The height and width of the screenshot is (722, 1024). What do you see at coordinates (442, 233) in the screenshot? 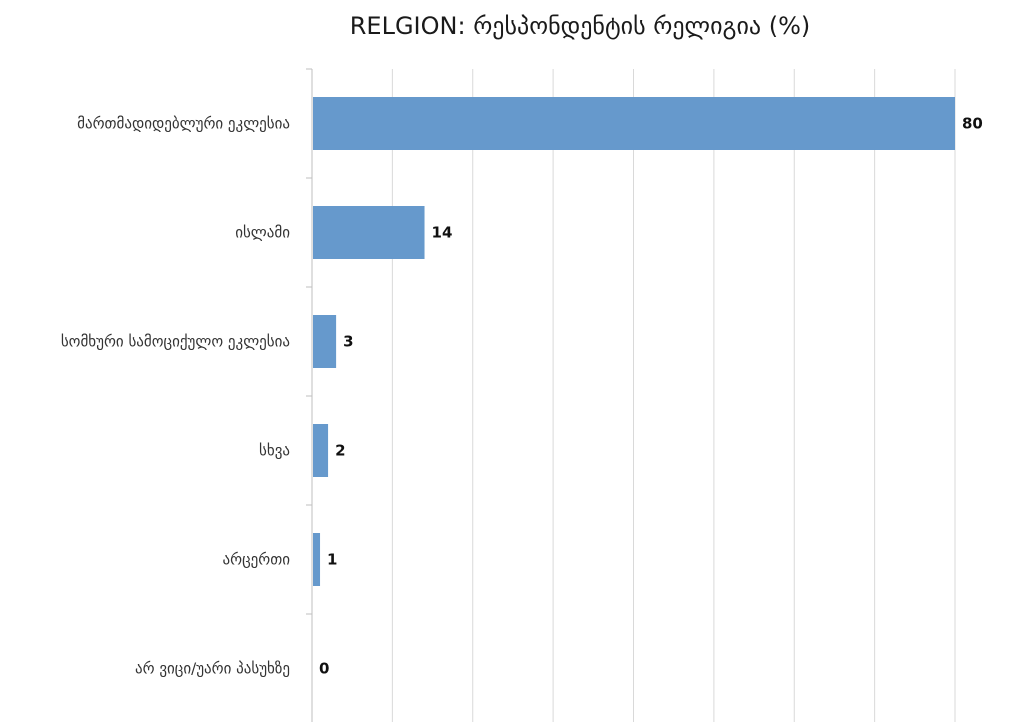
I see `data-label: 14` at bounding box center [442, 233].